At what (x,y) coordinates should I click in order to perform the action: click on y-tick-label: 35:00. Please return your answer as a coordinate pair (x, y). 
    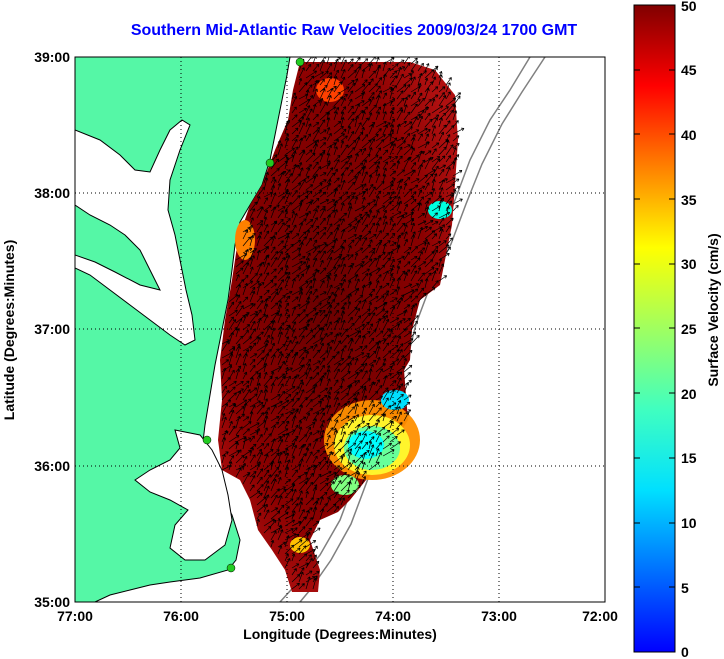
    Looking at the image, I should click on (52, 602).